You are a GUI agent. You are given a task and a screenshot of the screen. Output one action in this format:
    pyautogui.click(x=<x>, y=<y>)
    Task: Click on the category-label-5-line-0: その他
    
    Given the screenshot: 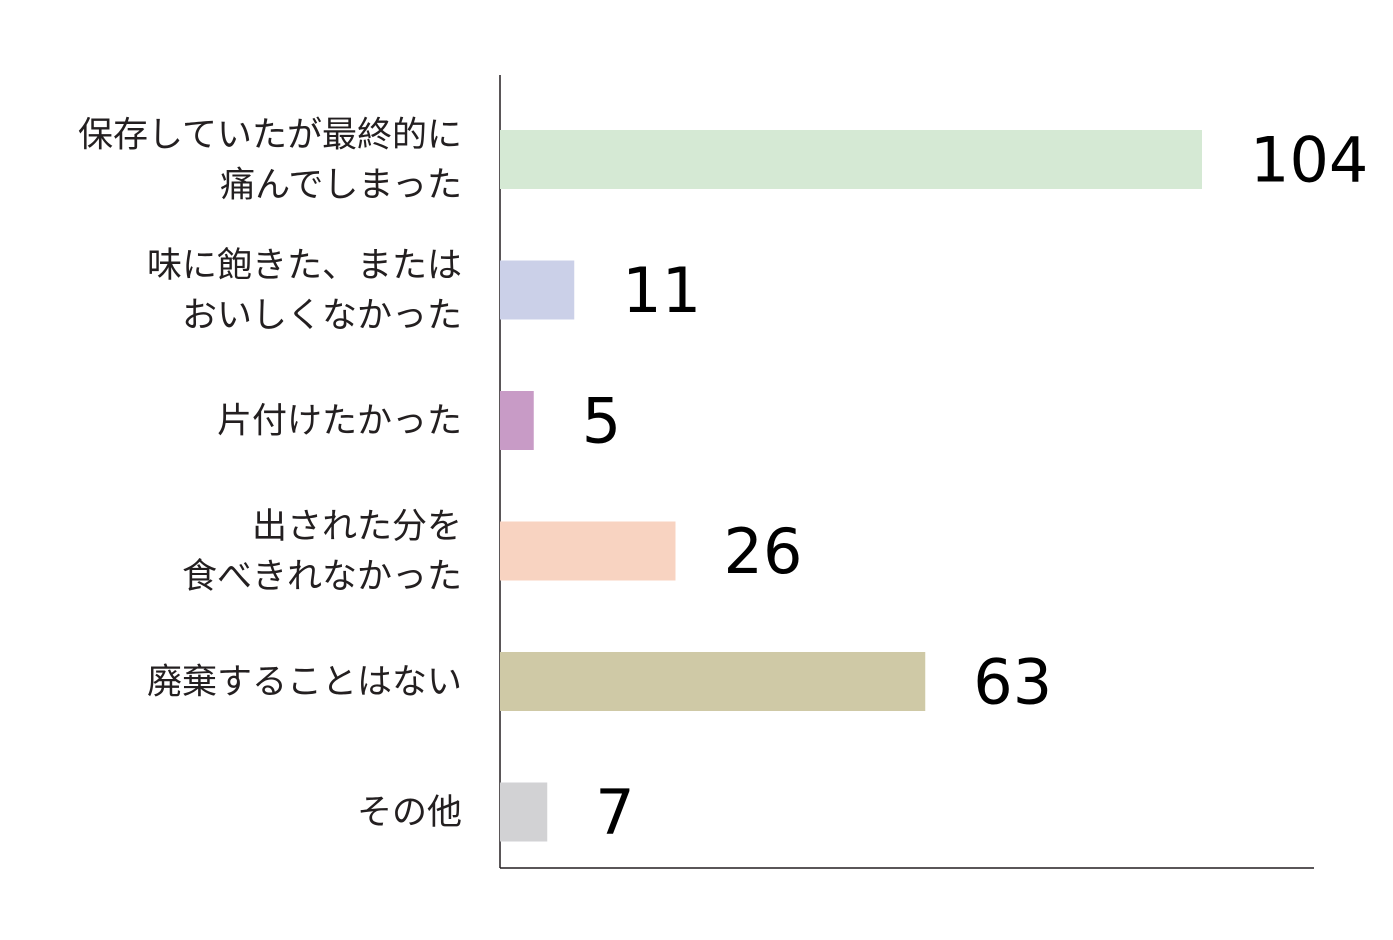 What is the action you would take?
    pyautogui.click(x=409, y=813)
    